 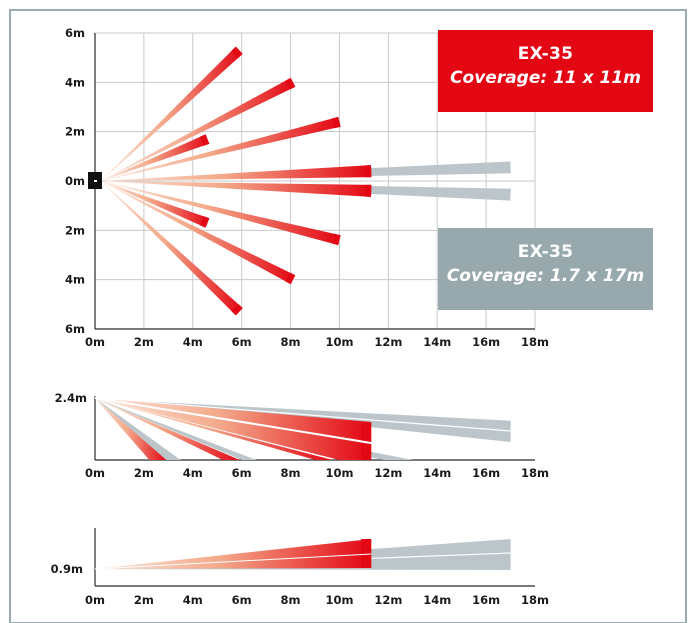 What do you see at coordinates (95, 181) in the screenshot?
I see `detector-icon-slot` at bounding box center [95, 181].